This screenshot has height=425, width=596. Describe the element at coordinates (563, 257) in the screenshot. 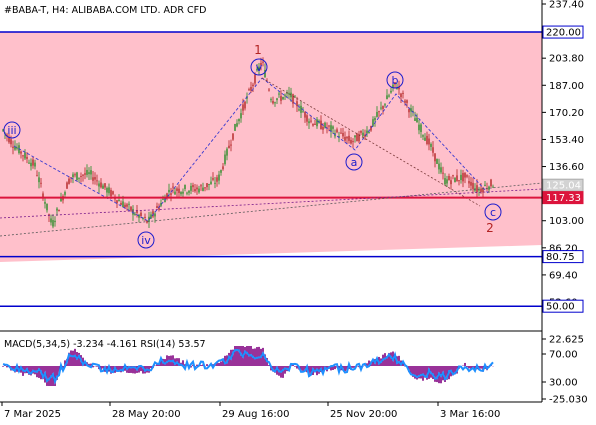

I see `price-badge` at that location.